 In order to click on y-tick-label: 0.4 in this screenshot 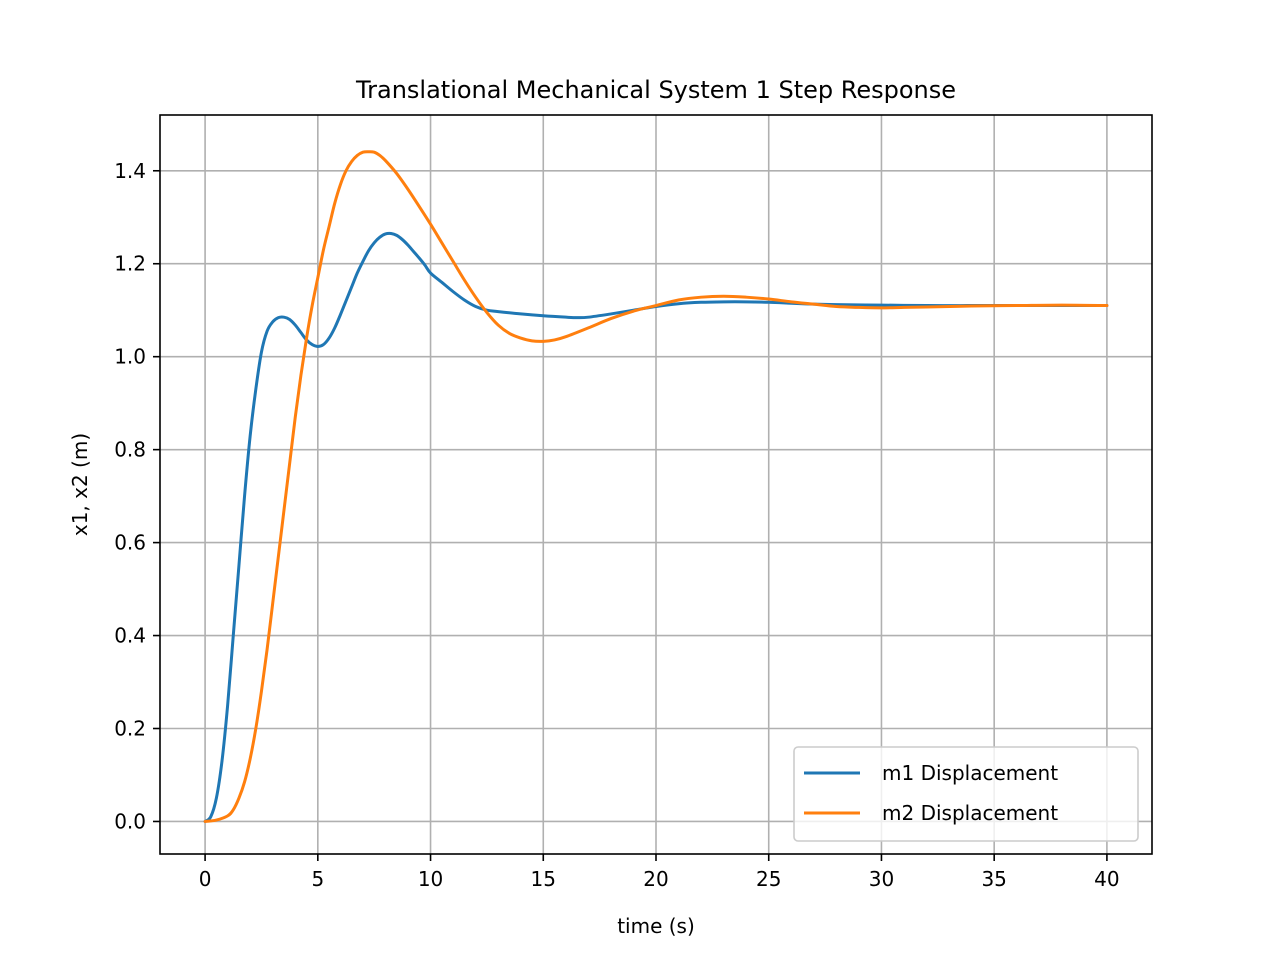, I will do `click(130, 636)`.